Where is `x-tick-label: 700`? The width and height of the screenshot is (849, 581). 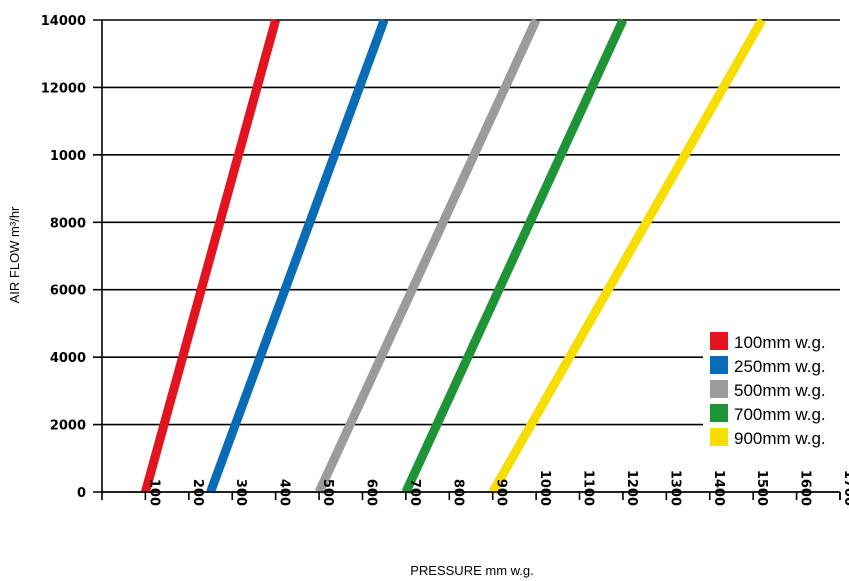 x-tick-label: 700 is located at coordinates (414, 492).